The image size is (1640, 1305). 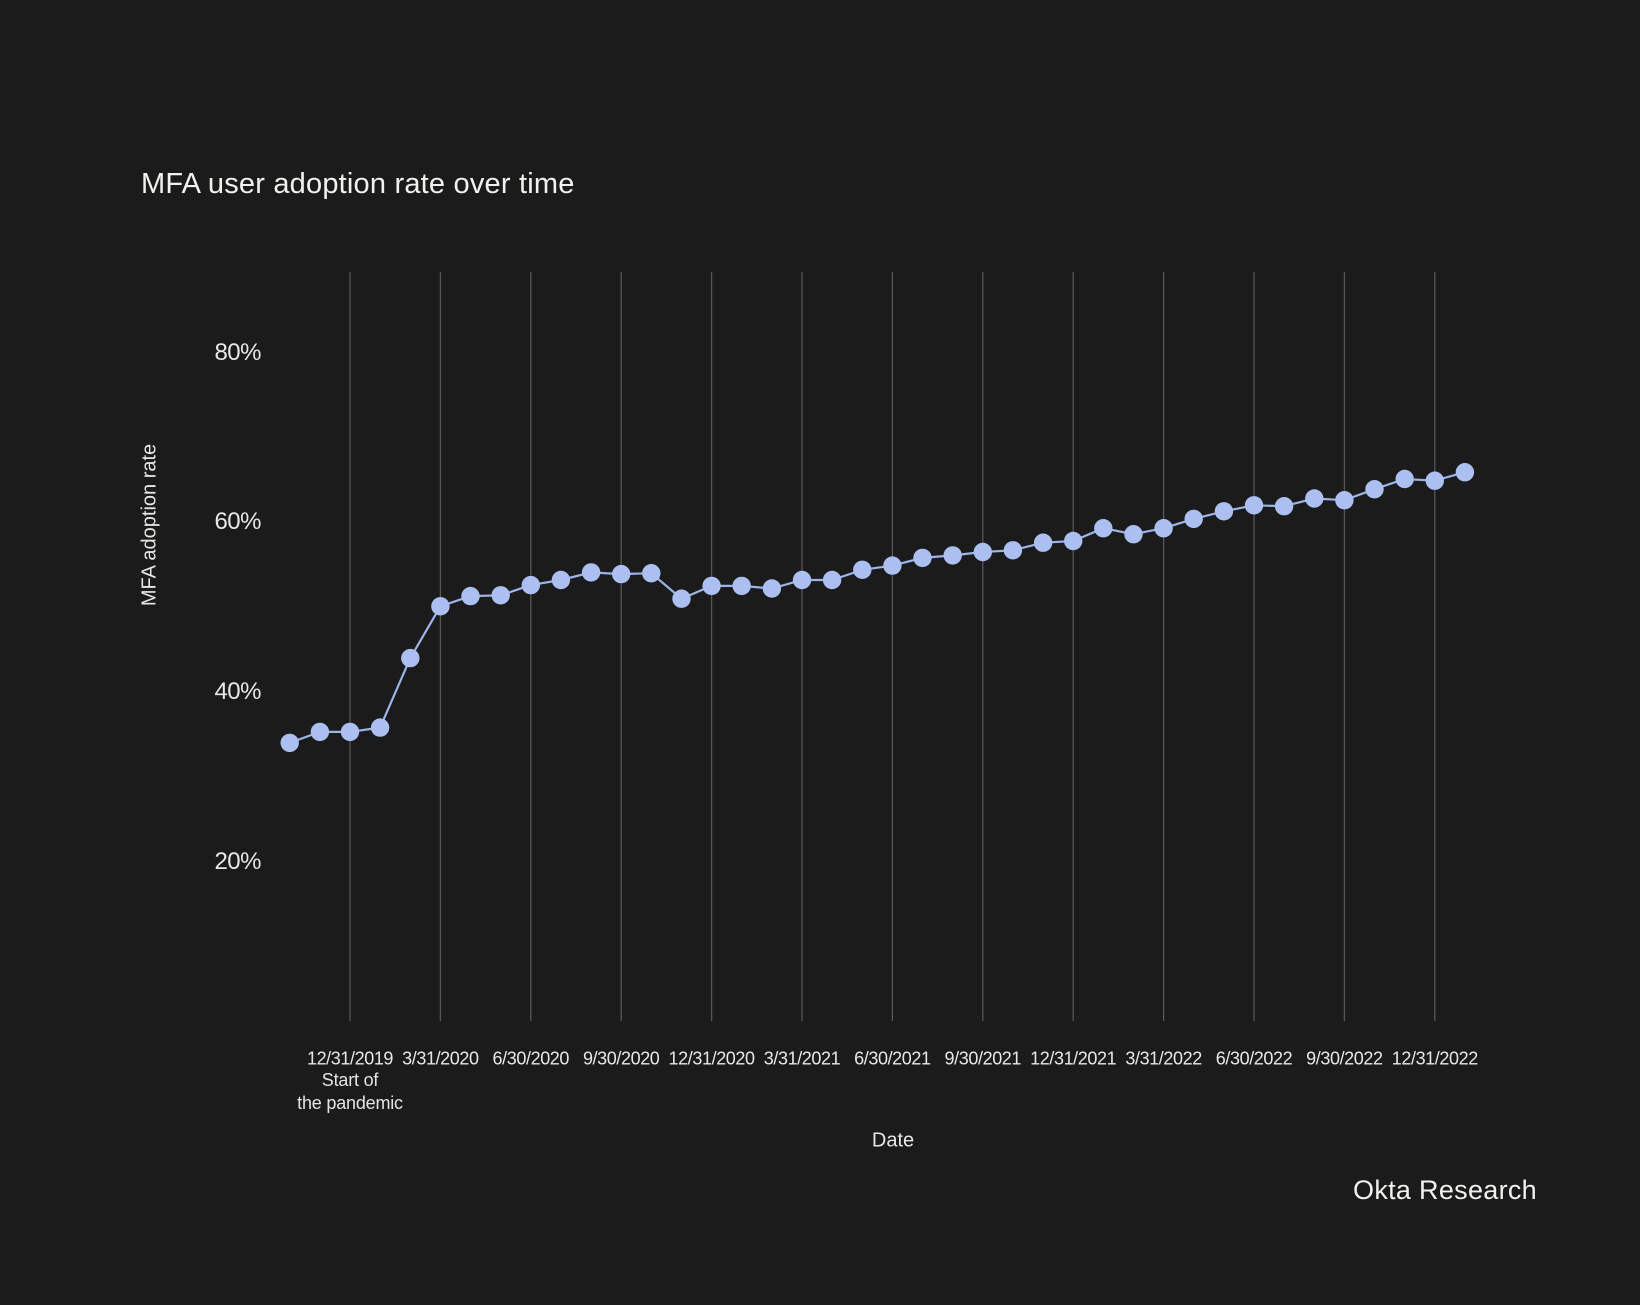 I want to click on chart-title: MFA user adoption rate over time, so click(x=358, y=184).